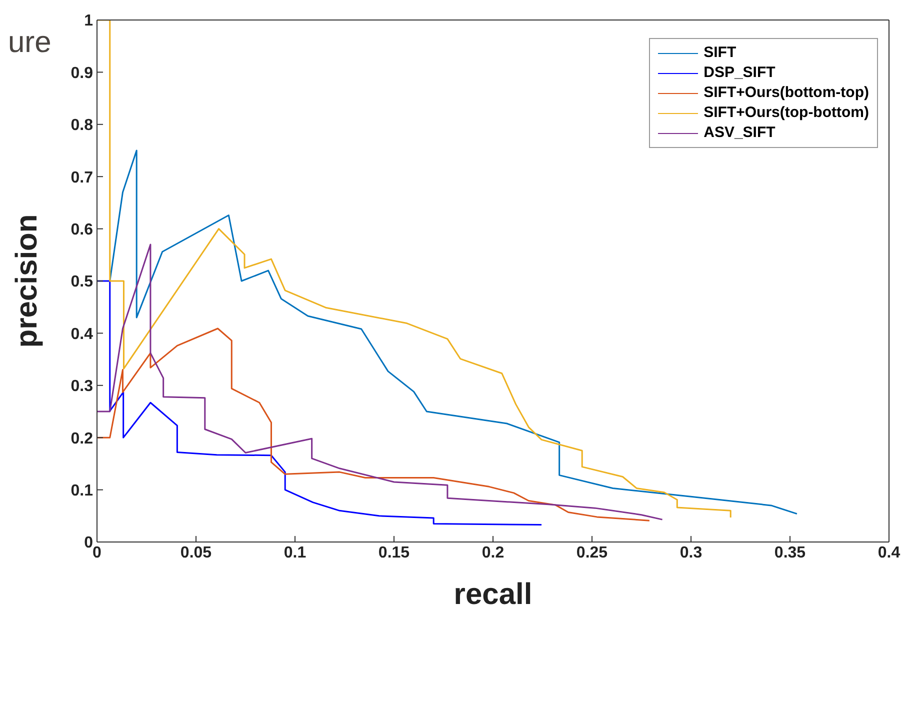 The height and width of the screenshot is (723, 915). What do you see at coordinates (691, 553) in the screenshot?
I see `x-tick-label: 0.3` at bounding box center [691, 553].